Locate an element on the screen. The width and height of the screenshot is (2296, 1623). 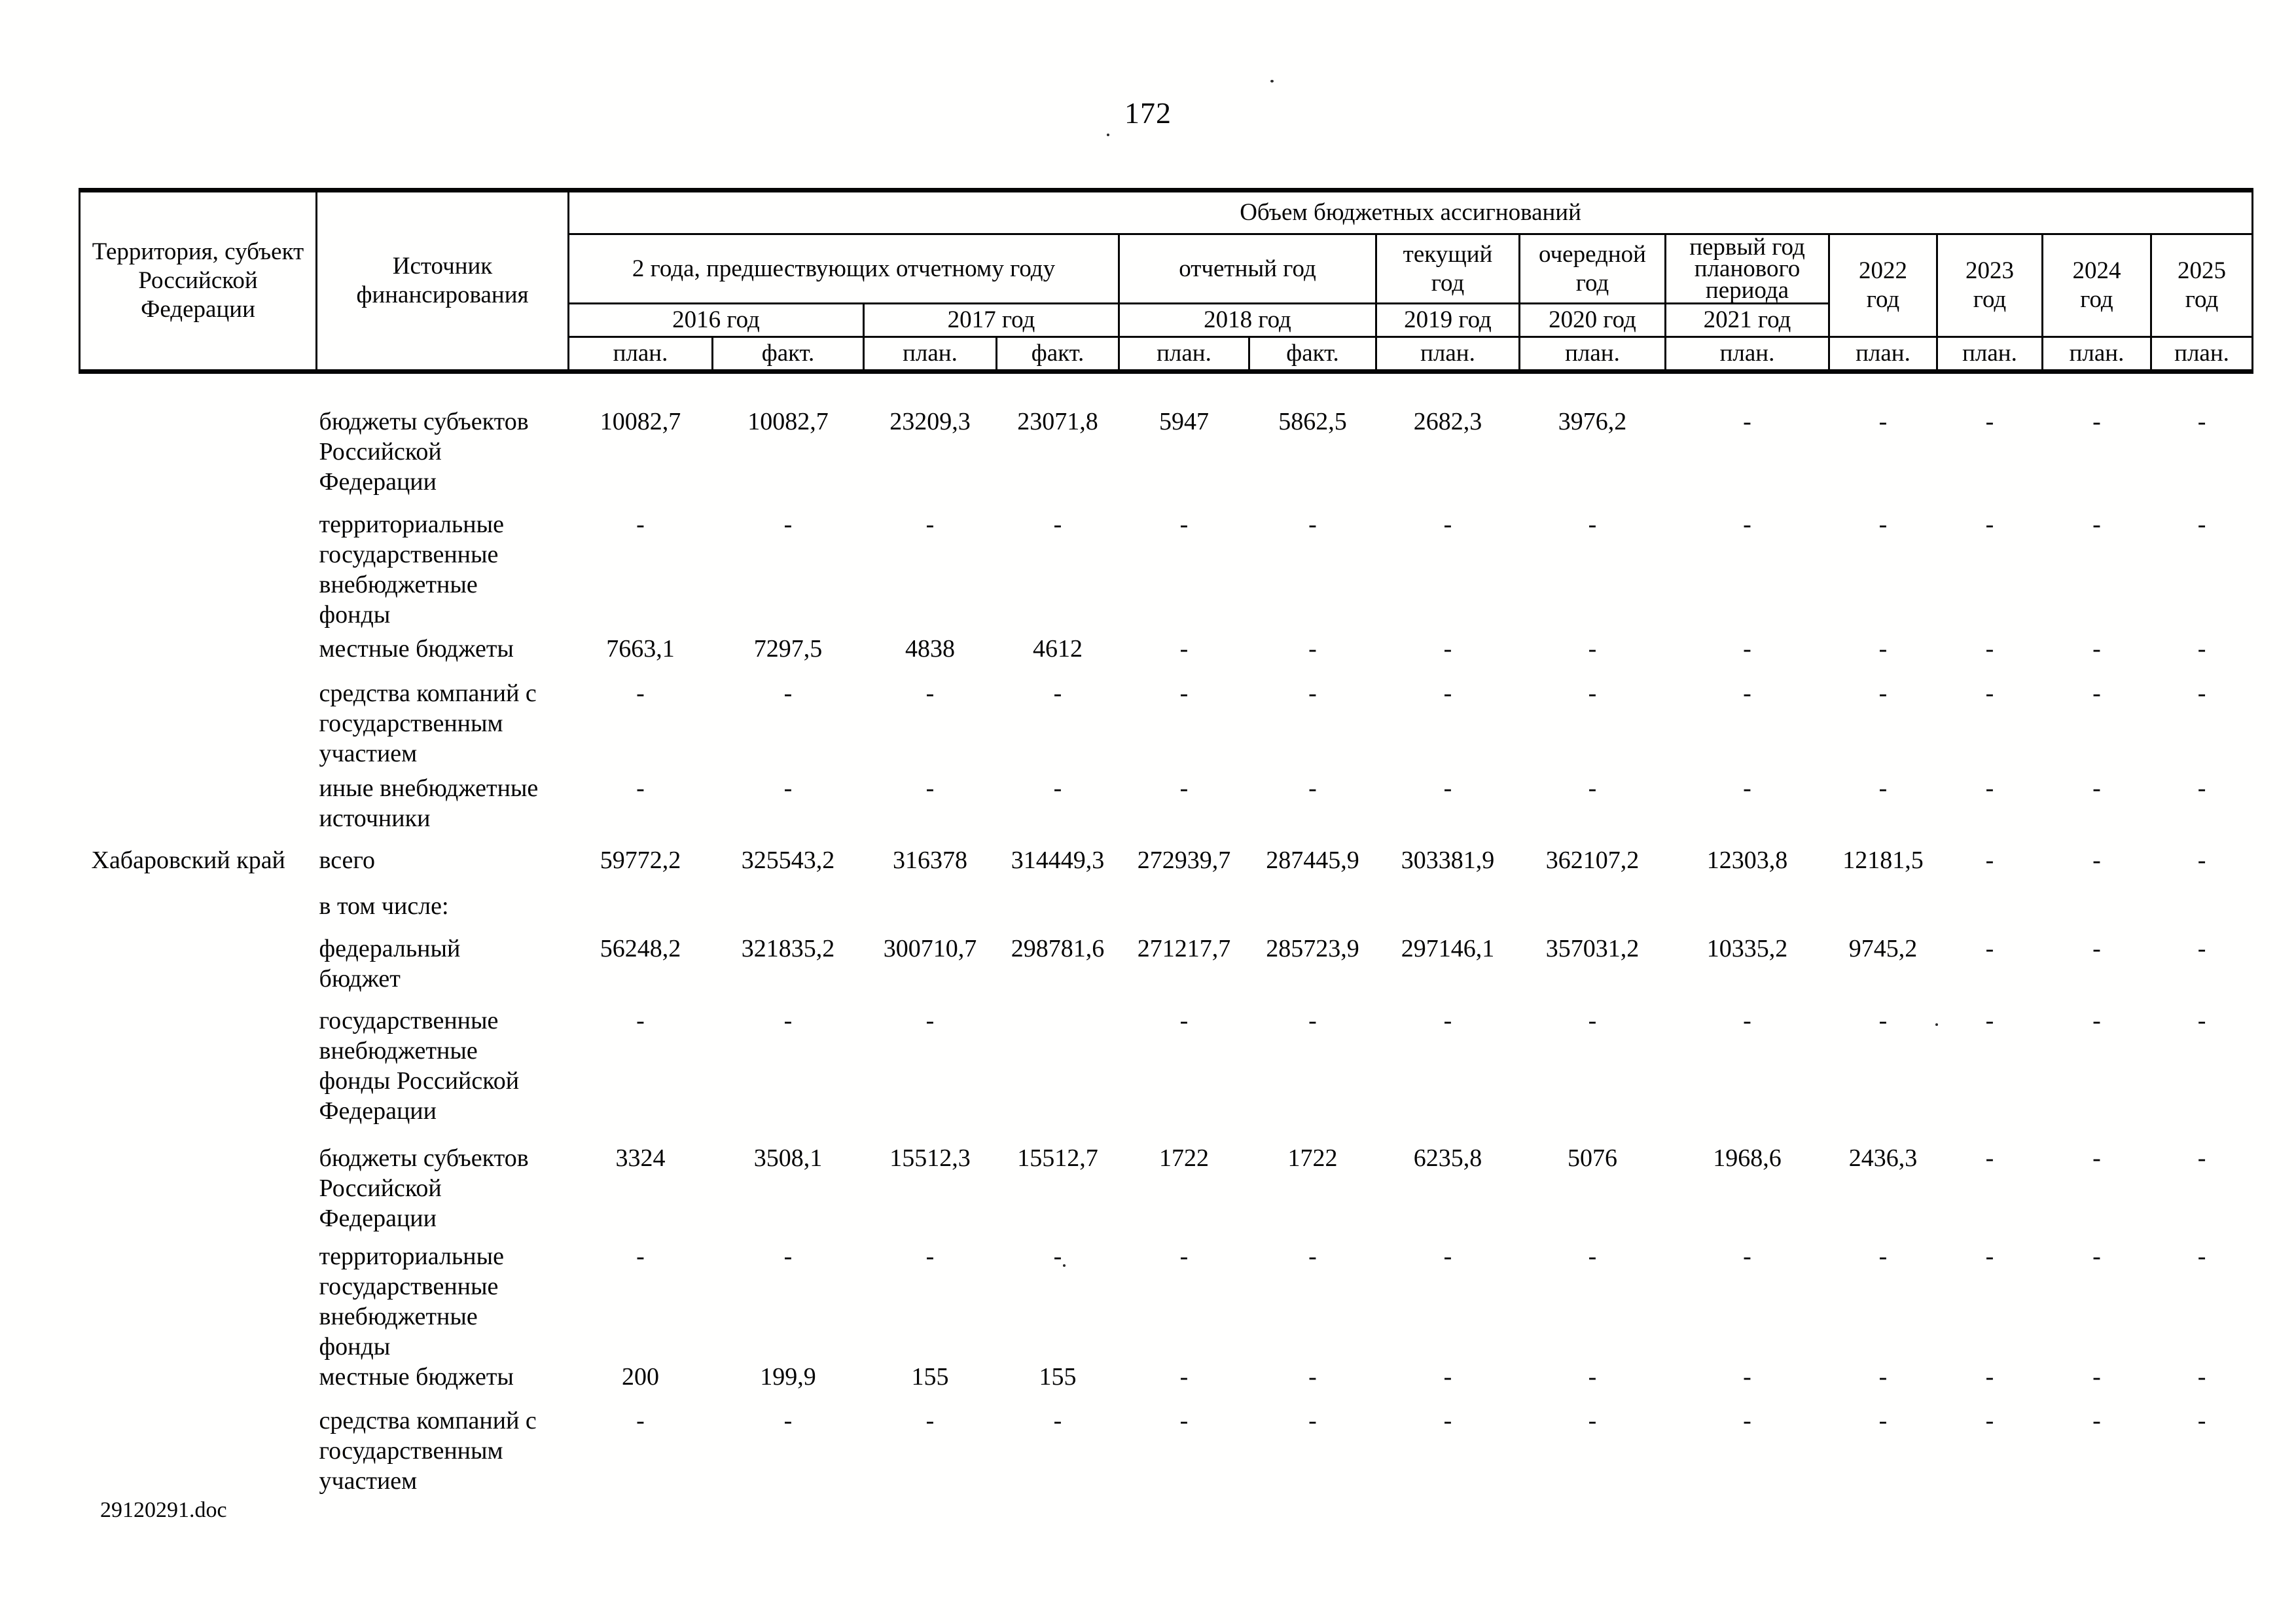
header-plan-fact-cell: факт. is located at coordinates (1058, 355).